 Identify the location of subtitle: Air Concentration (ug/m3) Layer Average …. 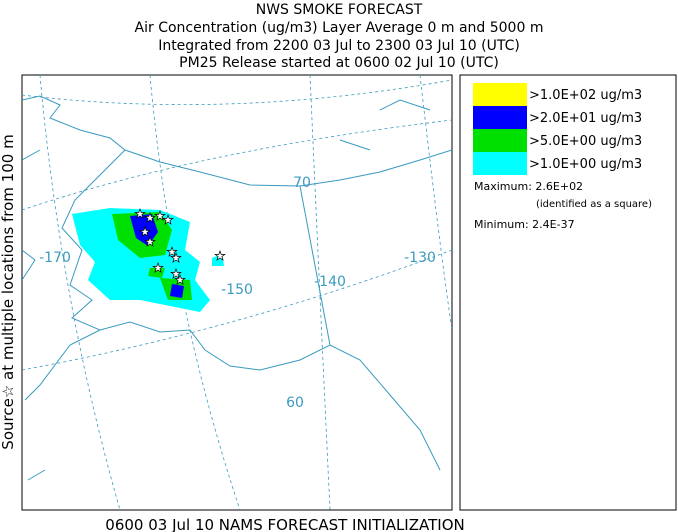
(339, 28).